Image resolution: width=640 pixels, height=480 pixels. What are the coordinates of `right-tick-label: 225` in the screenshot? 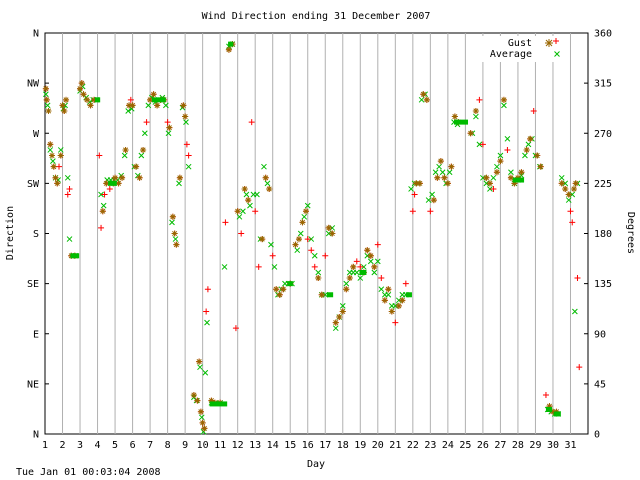 It's located at (603, 184).